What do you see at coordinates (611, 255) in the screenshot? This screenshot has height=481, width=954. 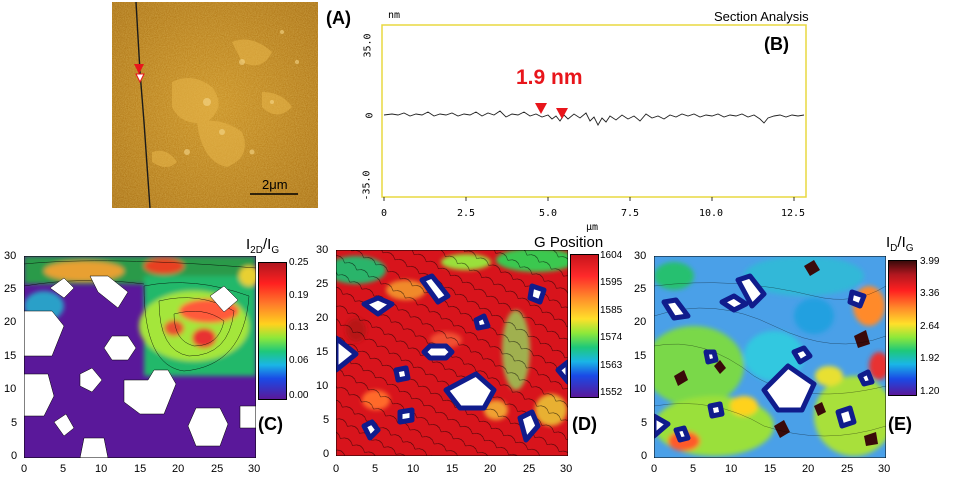 I see `colorbar-d-tick-0: 1604` at bounding box center [611, 255].